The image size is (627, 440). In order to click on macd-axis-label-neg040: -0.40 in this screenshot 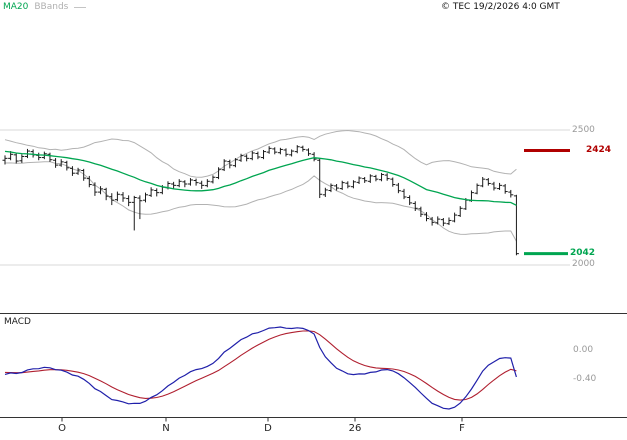, I will do `click(585, 379)`.